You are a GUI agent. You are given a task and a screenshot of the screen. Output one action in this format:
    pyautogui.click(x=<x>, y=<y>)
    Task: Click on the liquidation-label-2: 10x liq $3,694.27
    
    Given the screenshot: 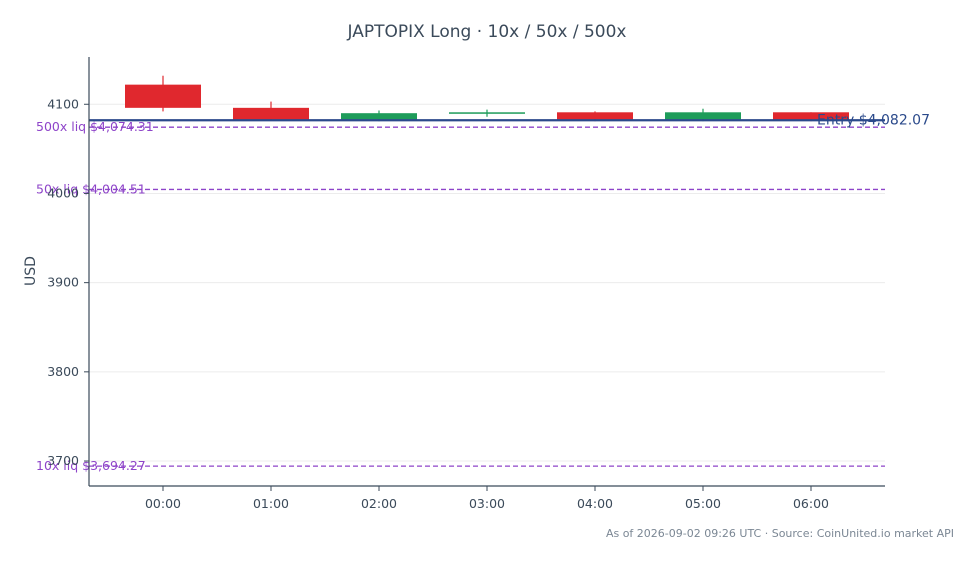 What is the action you would take?
    pyautogui.click(x=91, y=465)
    